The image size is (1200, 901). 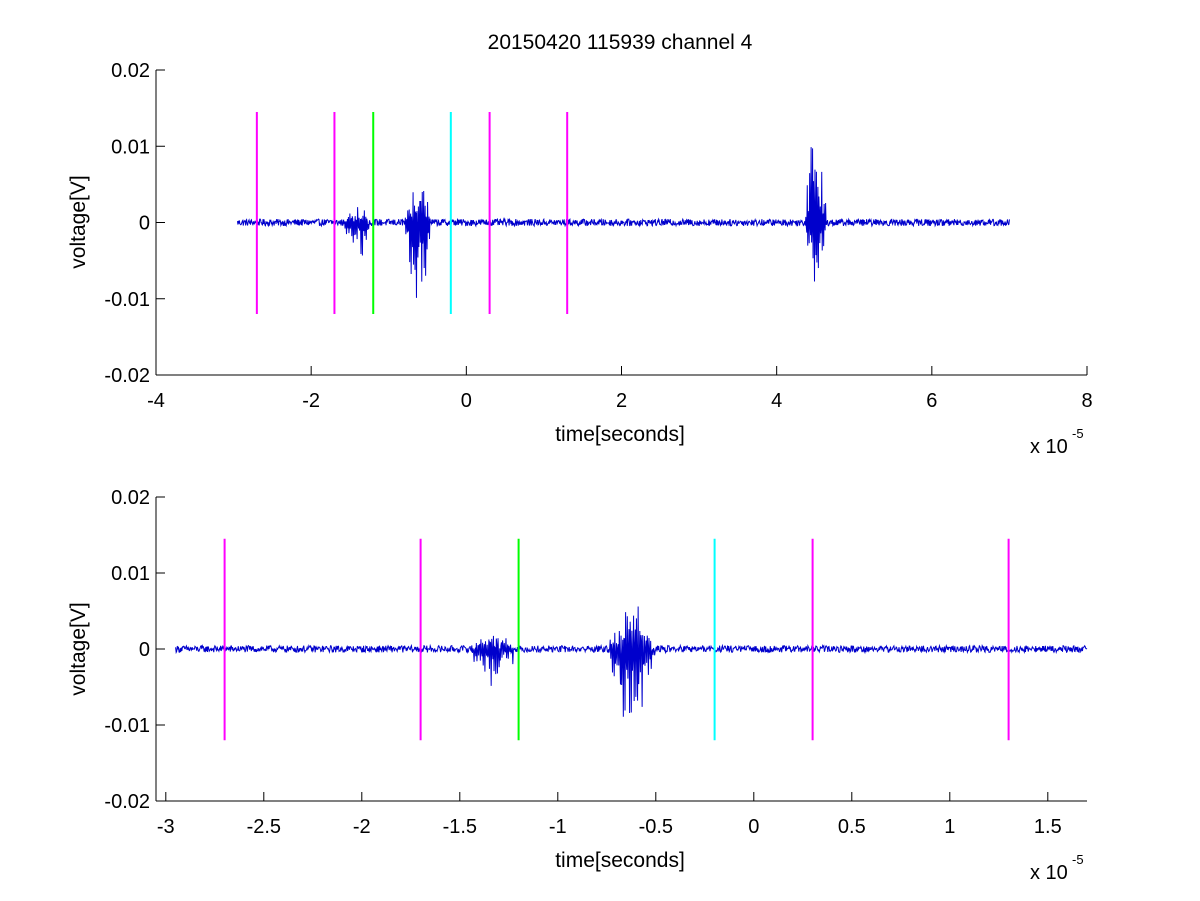 I want to click on top-x-axis-label: time[seconds], so click(x=620, y=434).